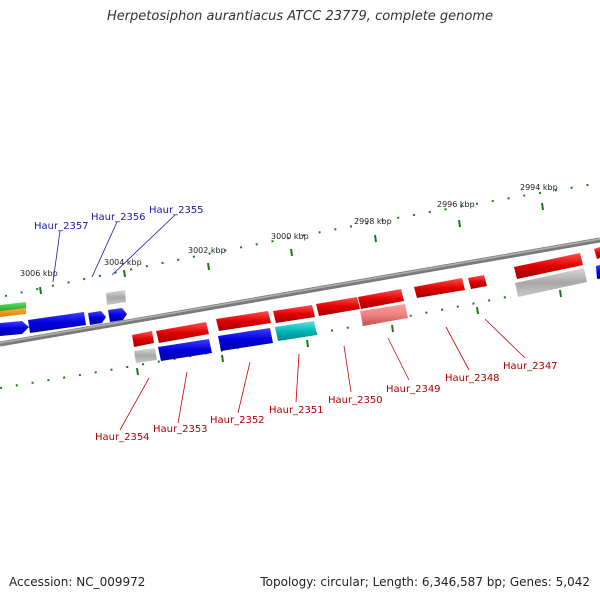  I want to click on label-haur-2354: Haur_2354, so click(122, 437).